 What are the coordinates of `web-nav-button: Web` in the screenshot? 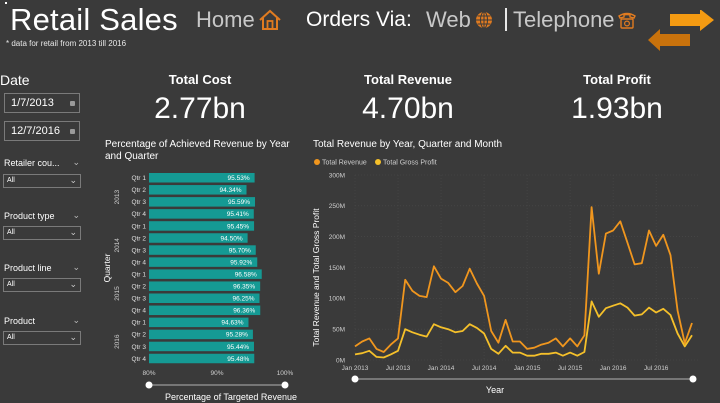 It's located at (459, 20).